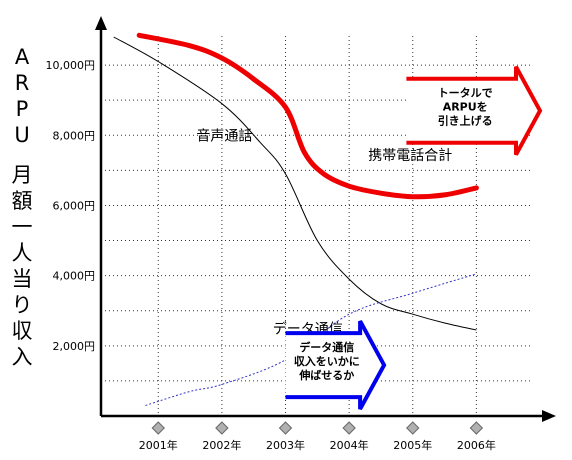 The height and width of the screenshot is (460, 572). Describe the element at coordinates (349, 445) in the screenshot. I see `x-tick-label: 2004年` at that location.